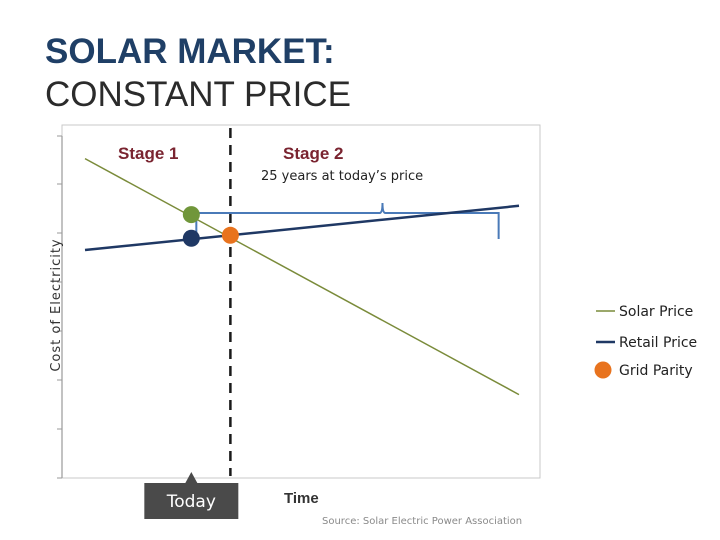  Describe the element at coordinates (191, 502) in the screenshot. I see `today-label: Today` at that location.